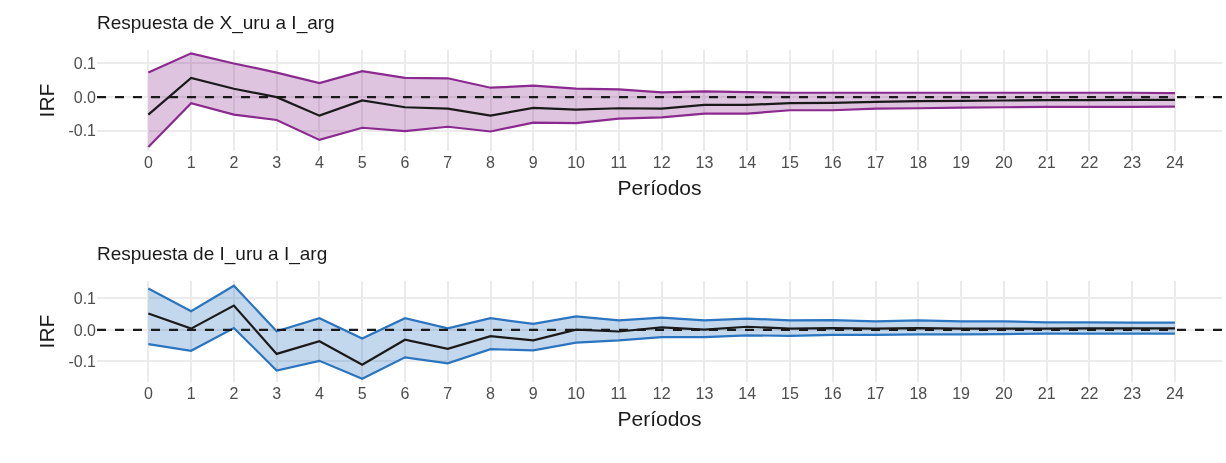 Image resolution: width=1226 pixels, height=463 pixels. Describe the element at coordinates (216, 22) in the screenshot. I see `chart-title: Respuesta de X_uru a I_arg` at that location.